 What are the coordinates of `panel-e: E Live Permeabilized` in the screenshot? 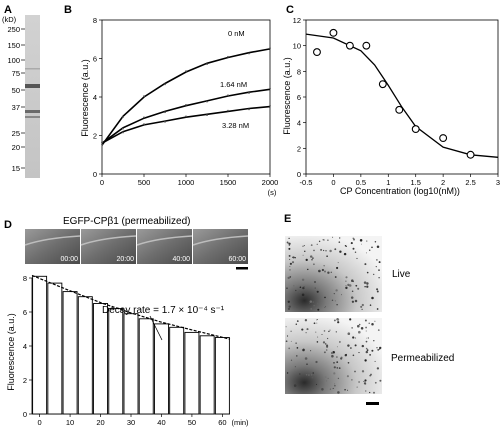 It's located at (369, 309).